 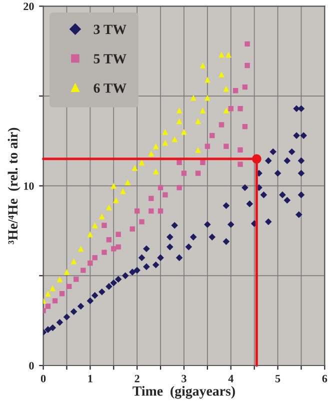 I want to click on legend-label: 3 TW, so click(x=110, y=29).